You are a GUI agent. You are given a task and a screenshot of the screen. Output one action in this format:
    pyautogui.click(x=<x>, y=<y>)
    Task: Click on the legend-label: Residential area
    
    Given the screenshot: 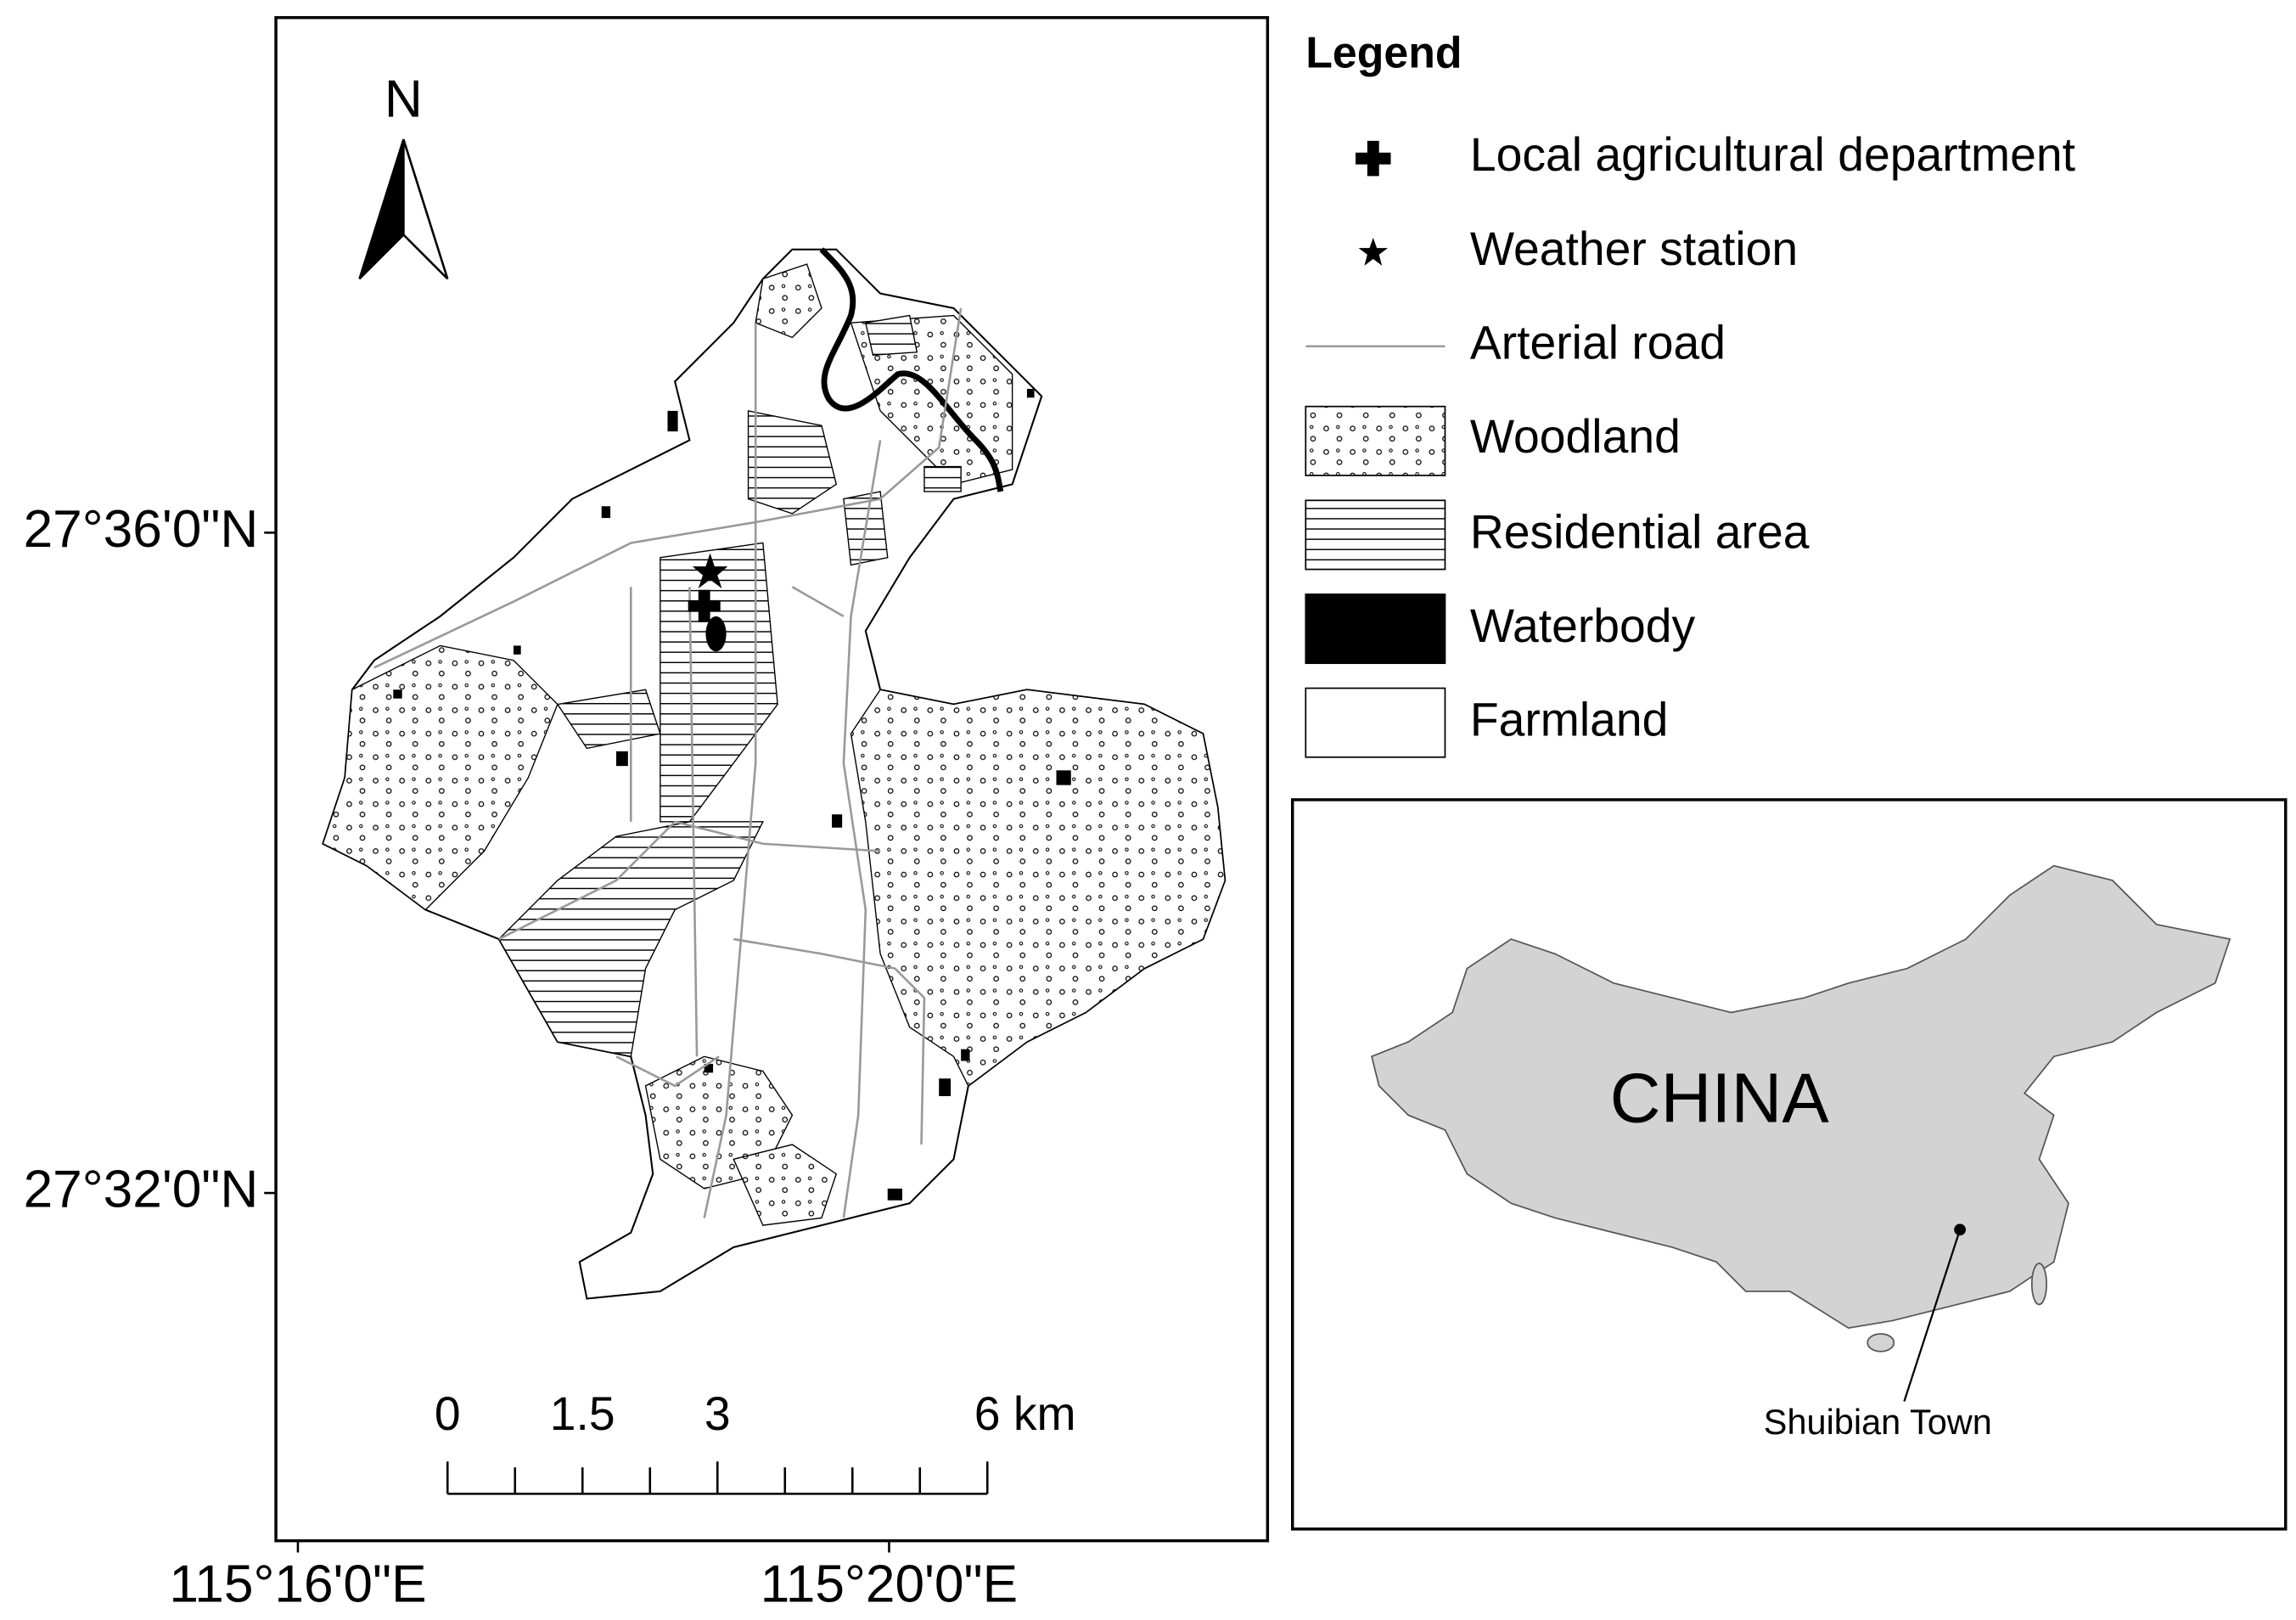 What is the action you would take?
    pyautogui.click(x=1640, y=532)
    